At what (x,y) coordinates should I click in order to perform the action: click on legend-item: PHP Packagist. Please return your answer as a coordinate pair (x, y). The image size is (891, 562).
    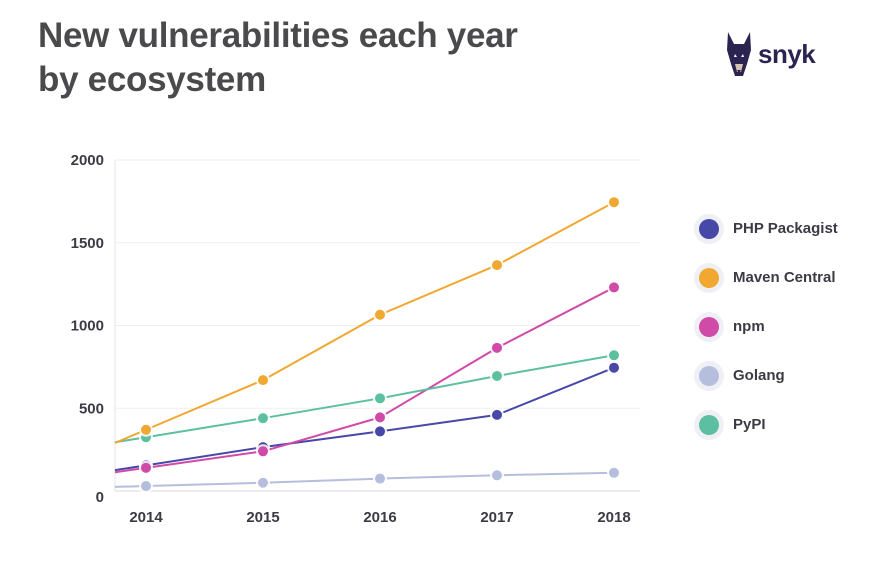
    Looking at the image, I should click on (766, 228).